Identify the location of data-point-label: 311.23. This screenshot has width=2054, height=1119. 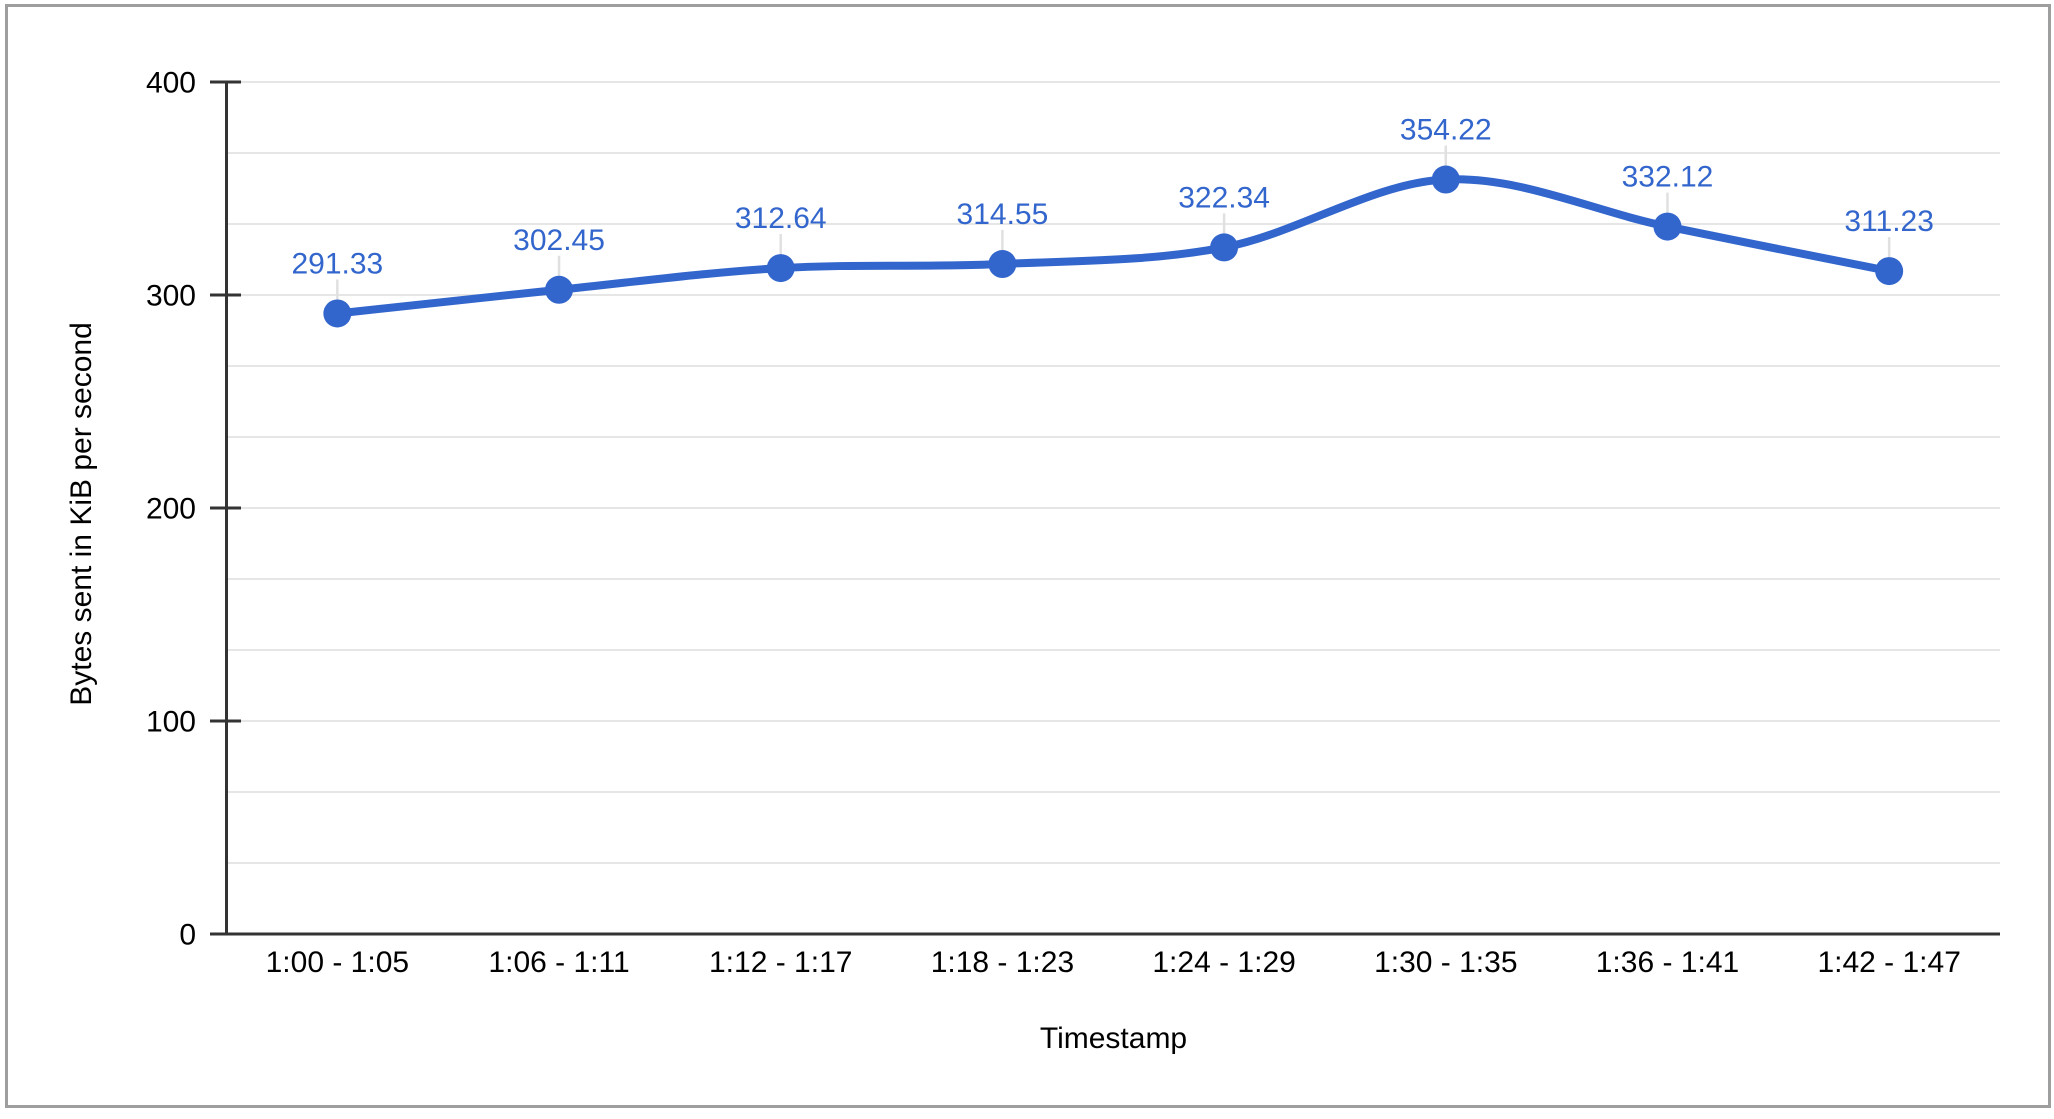
(1889, 221).